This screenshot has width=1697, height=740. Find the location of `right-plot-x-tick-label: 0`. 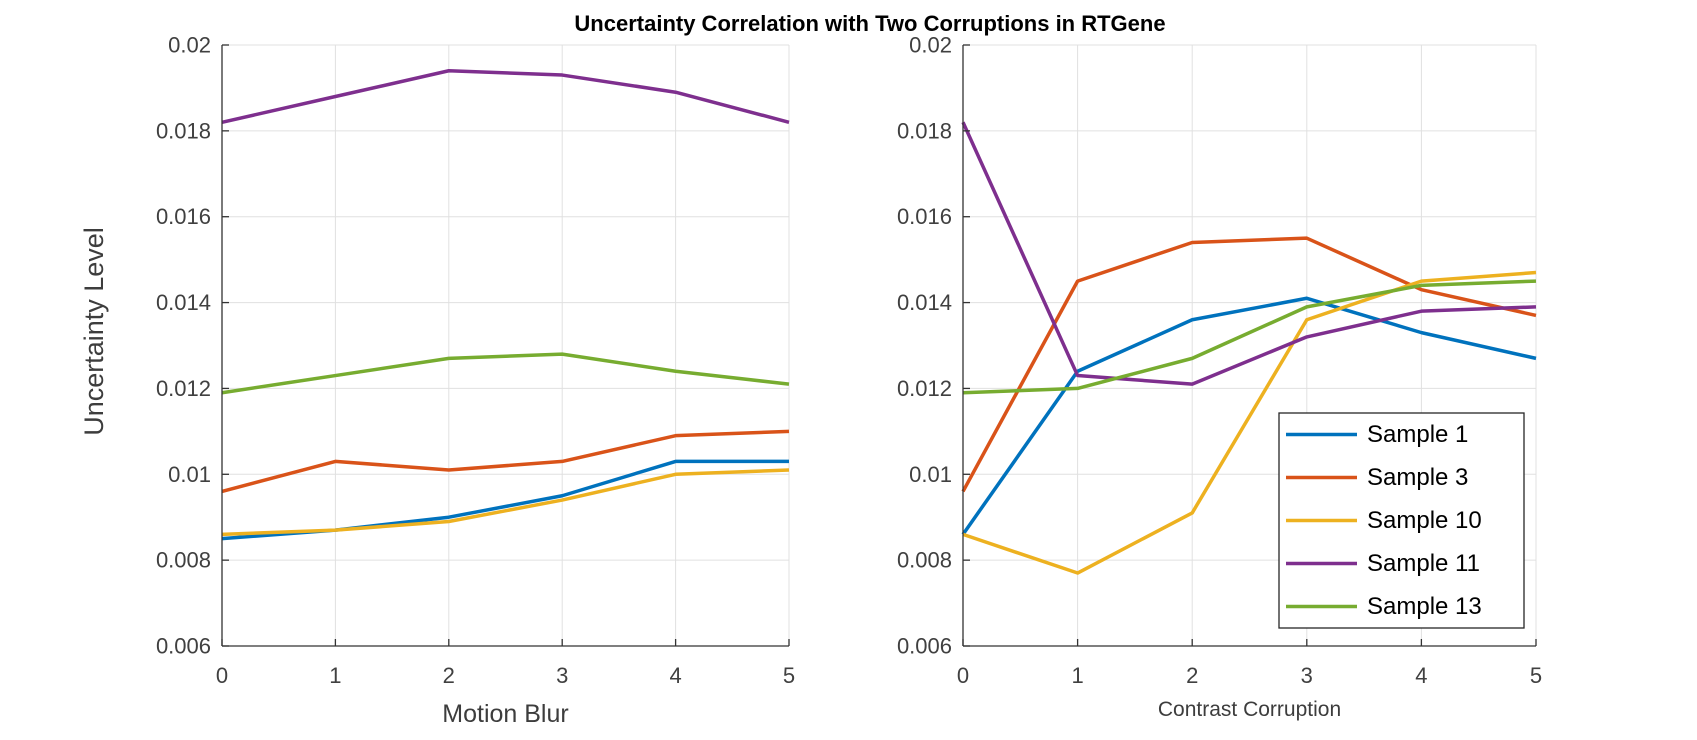

right-plot-x-tick-label: 0 is located at coordinates (963, 675).